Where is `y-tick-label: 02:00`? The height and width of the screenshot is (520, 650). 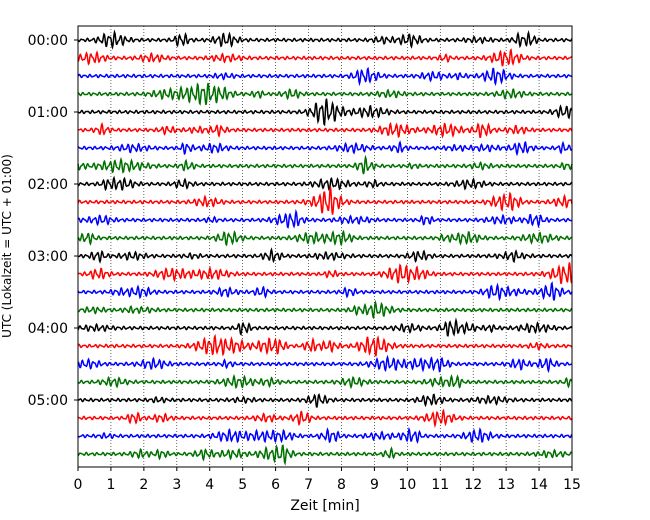 y-tick-label: 02:00 is located at coordinates (48, 185).